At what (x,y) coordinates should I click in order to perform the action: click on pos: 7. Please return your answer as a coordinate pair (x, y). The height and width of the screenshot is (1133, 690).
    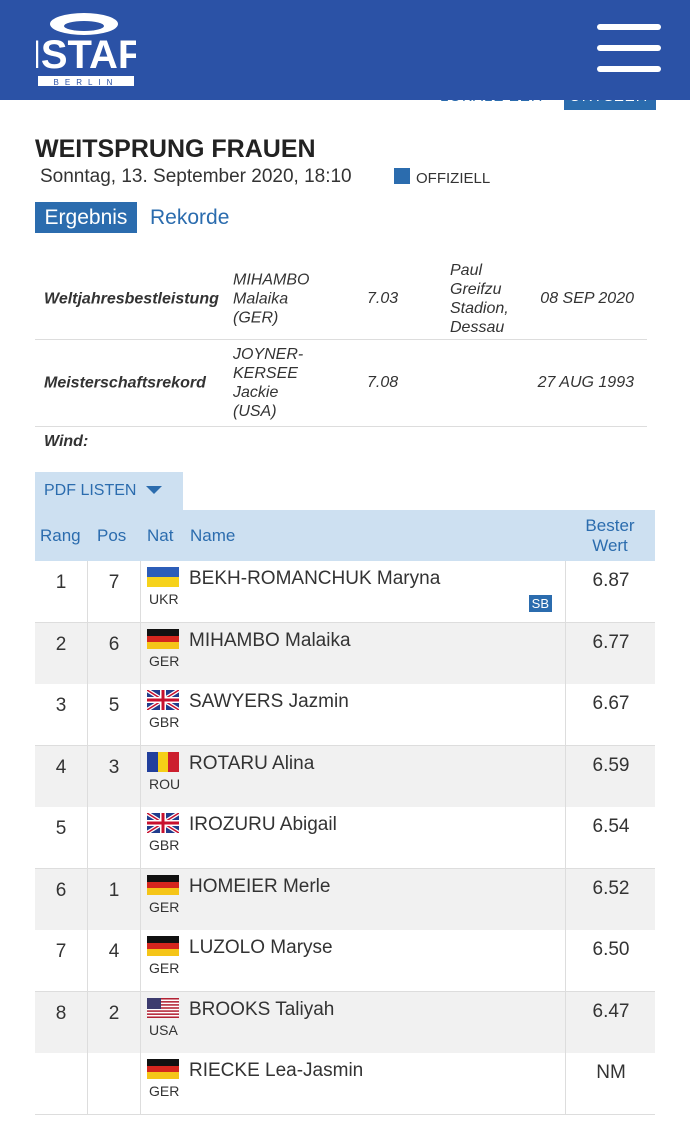
    Looking at the image, I should click on (114, 582).